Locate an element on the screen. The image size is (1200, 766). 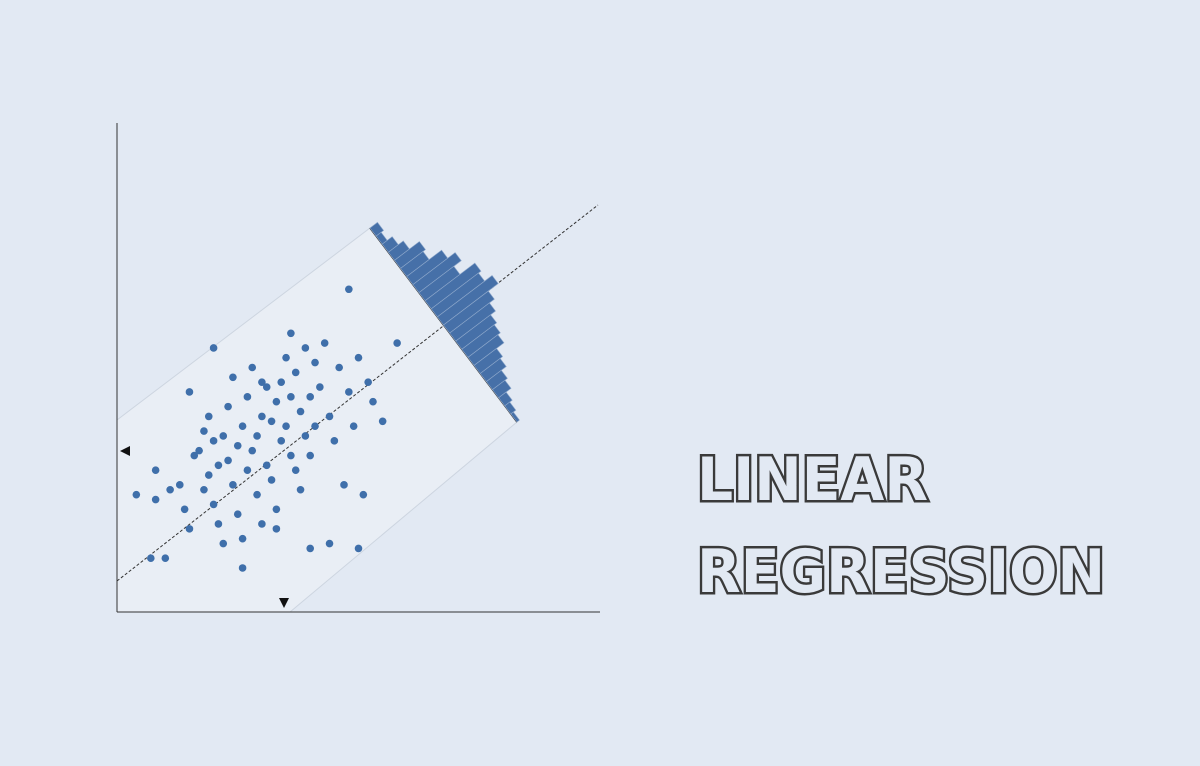
marker-y is located at coordinates (125, 451).